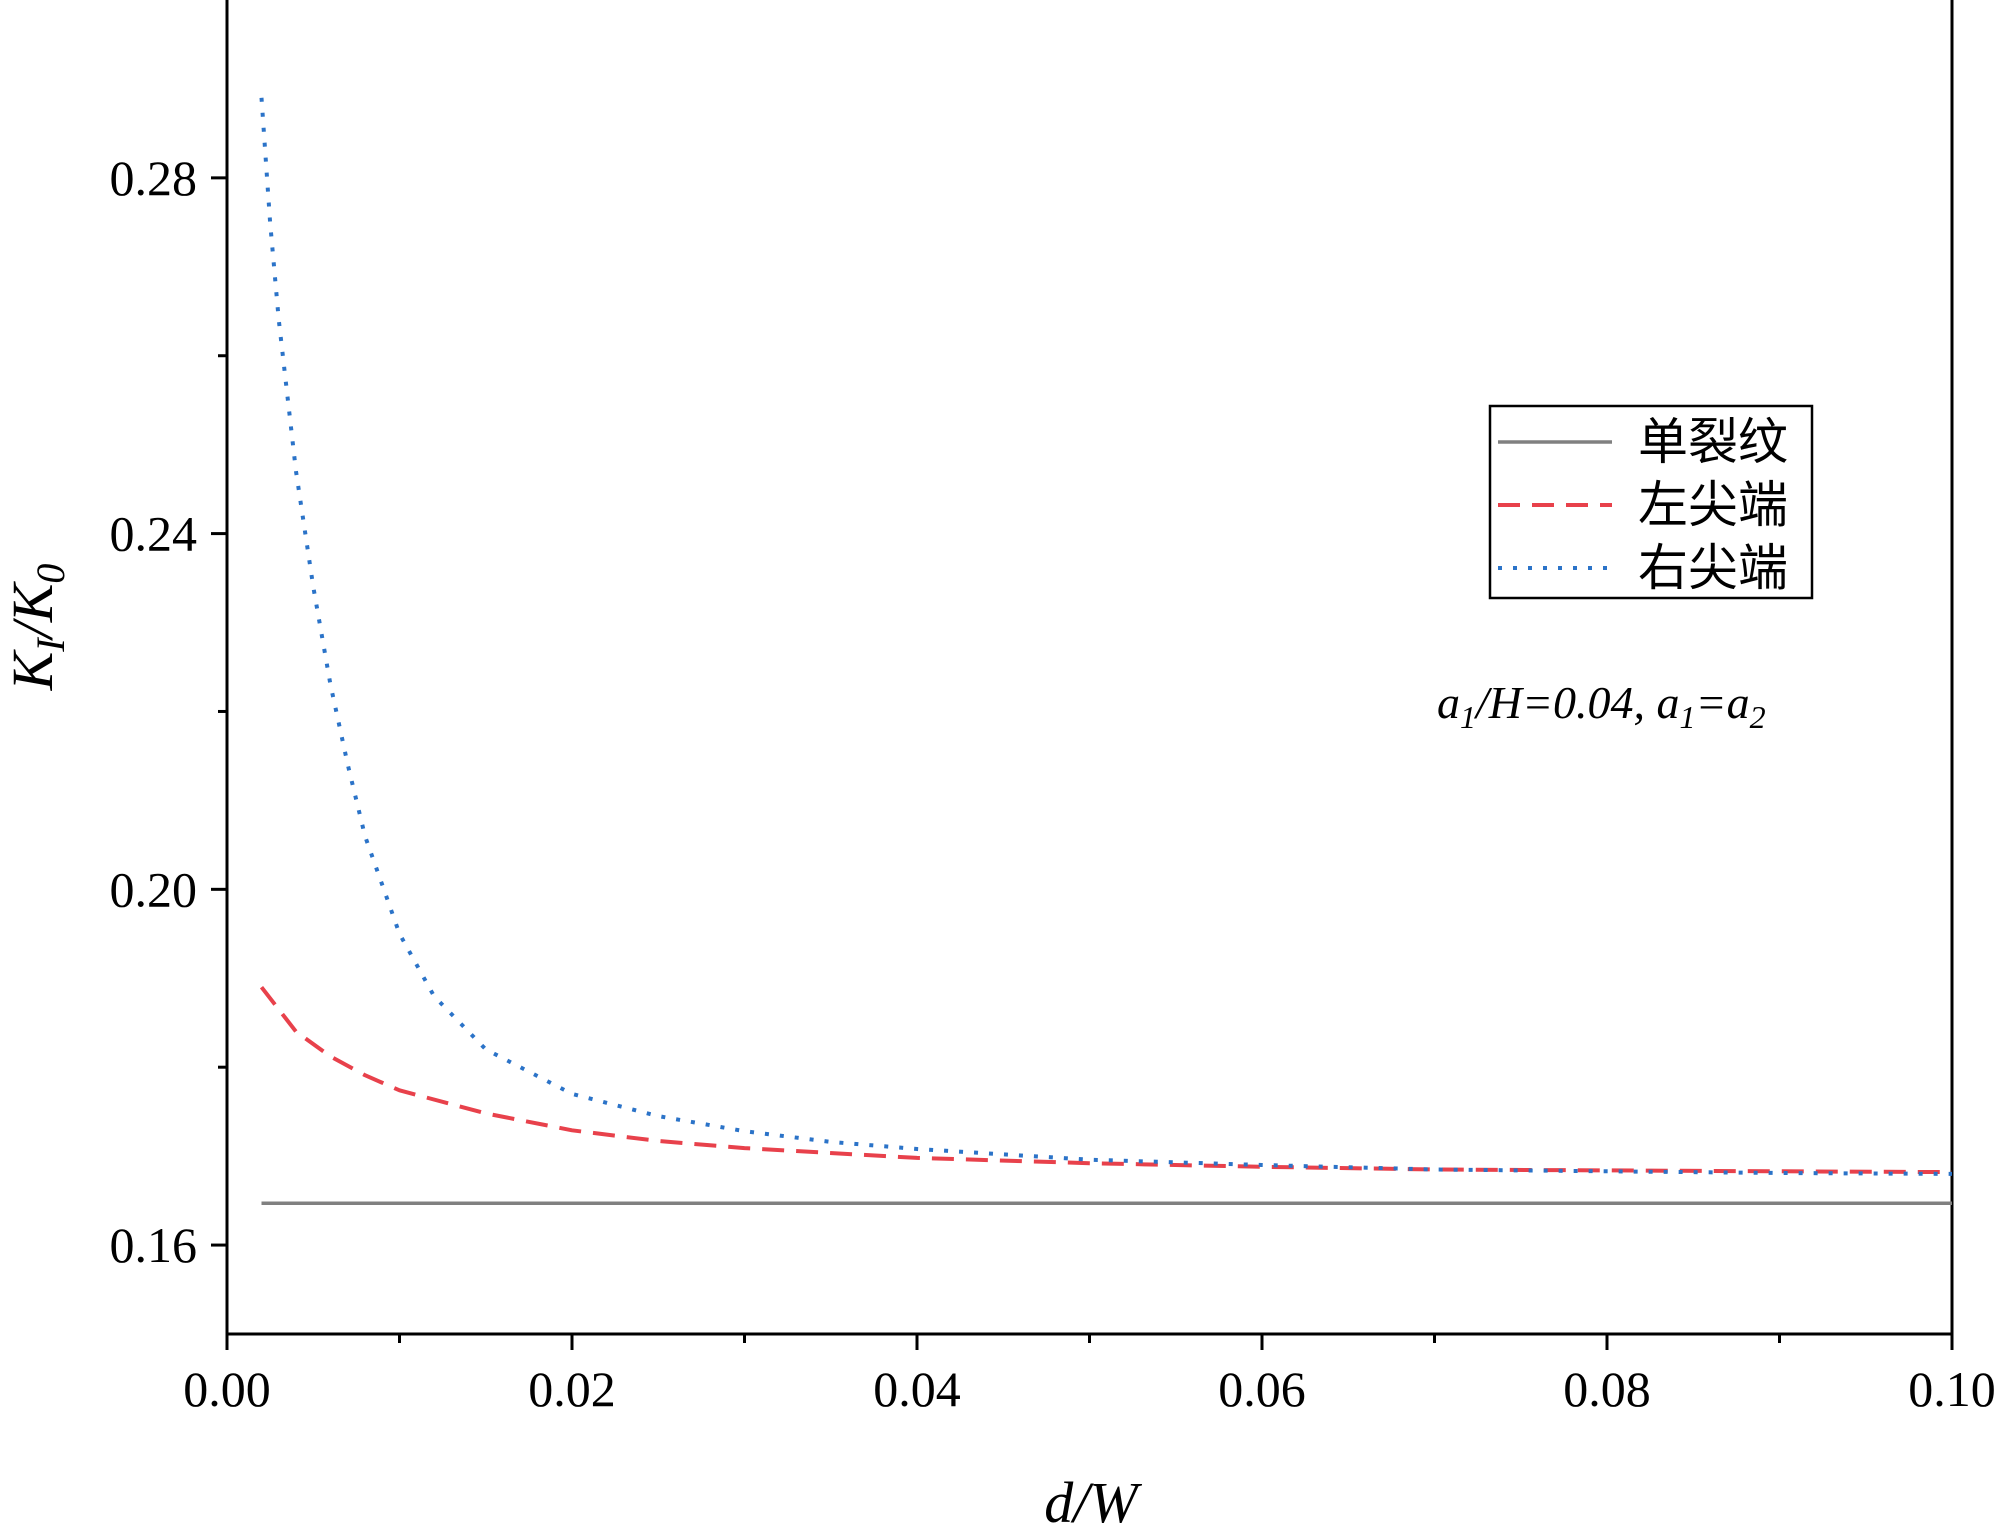 The height and width of the screenshot is (1525, 2000). What do you see at coordinates (154, 1245) in the screenshot?
I see `y-tick-label: 0.16` at bounding box center [154, 1245].